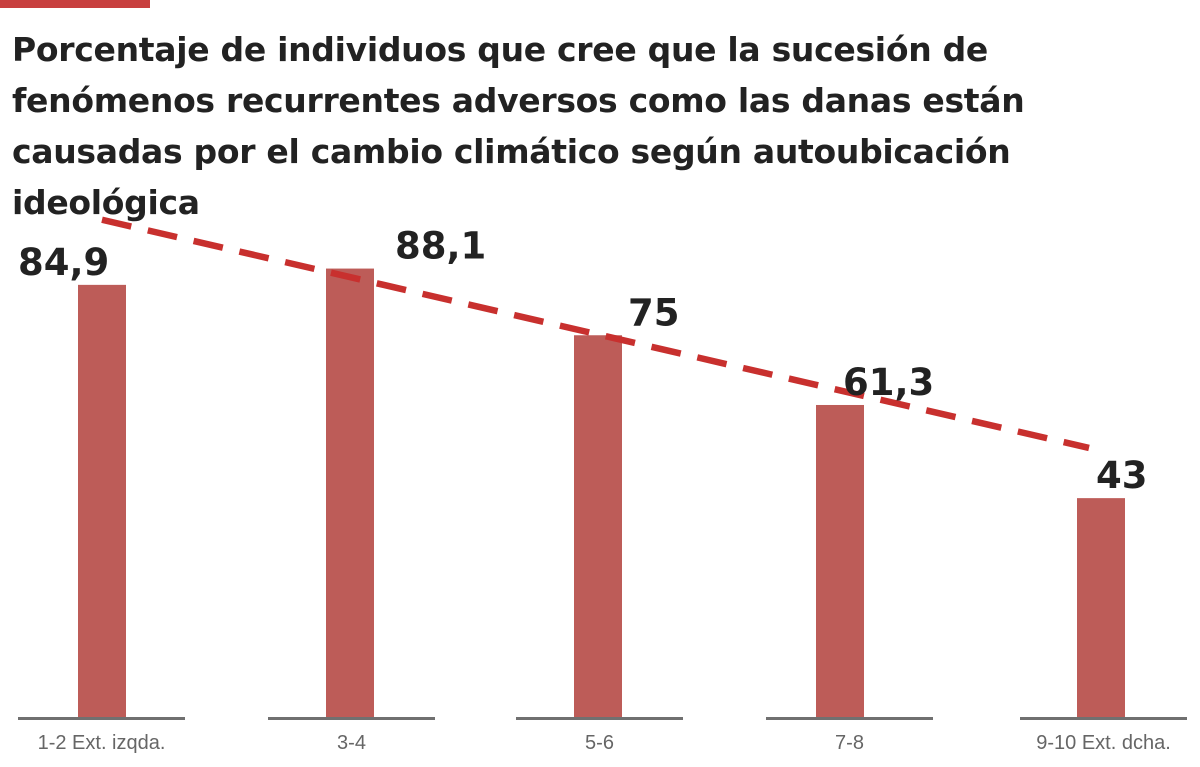 This screenshot has width=1200, height=767. Describe the element at coordinates (654, 312) in the screenshot. I see `value-label-3: 75` at that location.